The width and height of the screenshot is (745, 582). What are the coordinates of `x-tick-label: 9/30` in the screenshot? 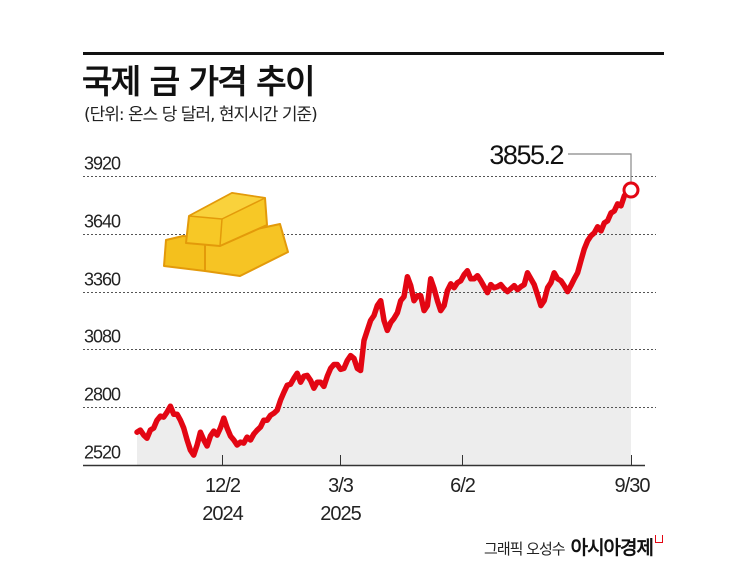 It's located at (633, 486).